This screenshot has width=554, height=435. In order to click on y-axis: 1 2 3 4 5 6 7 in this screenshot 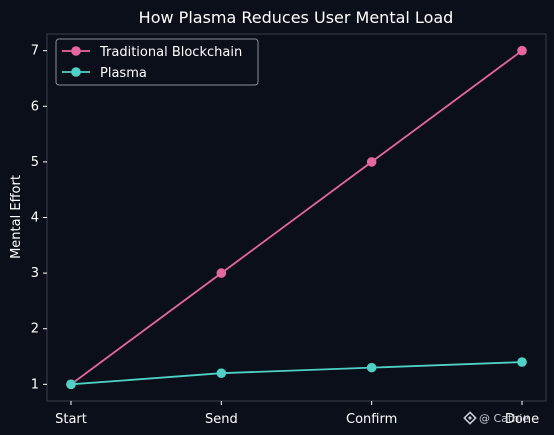, I will do `click(39, 218)`.